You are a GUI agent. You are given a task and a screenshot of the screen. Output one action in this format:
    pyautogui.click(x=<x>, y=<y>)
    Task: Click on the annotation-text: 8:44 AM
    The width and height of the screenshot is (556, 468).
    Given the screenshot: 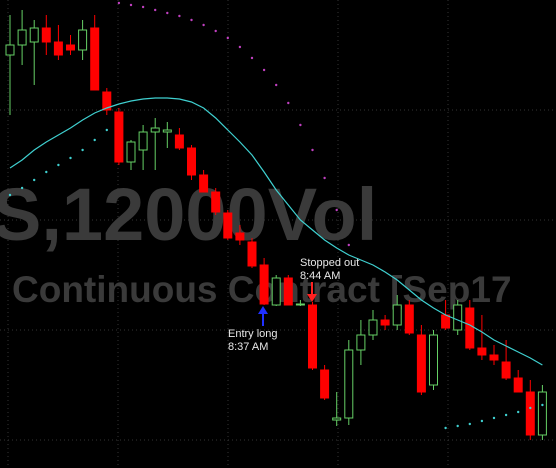 What is the action you would take?
    pyautogui.click(x=320, y=276)
    